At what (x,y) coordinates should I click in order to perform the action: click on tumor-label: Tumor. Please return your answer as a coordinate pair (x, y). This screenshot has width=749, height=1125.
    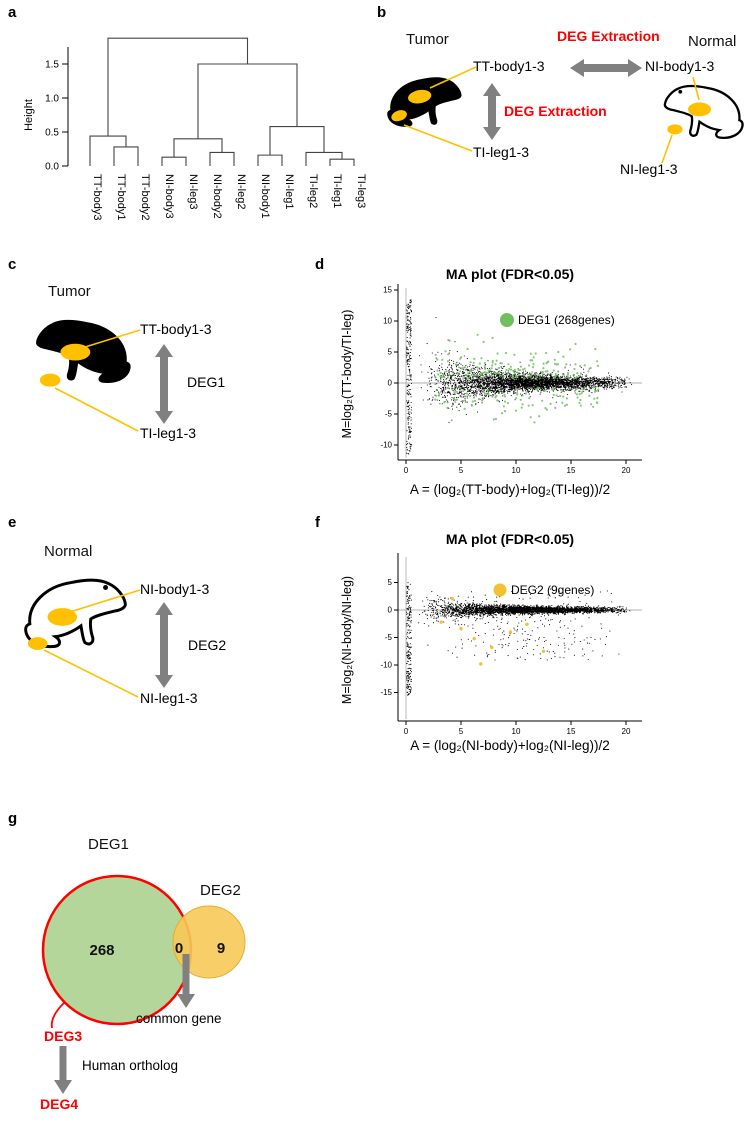
    Looking at the image, I should click on (427, 39).